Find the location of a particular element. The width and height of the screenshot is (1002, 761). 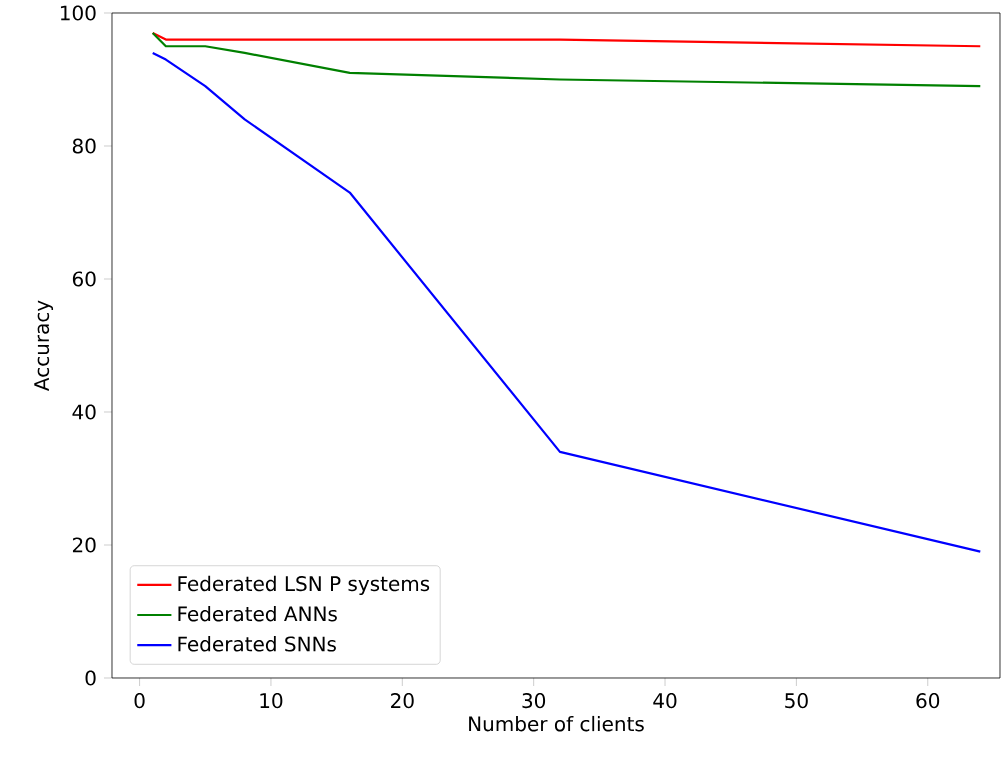

x-tick-label: 0 is located at coordinates (139, 701).